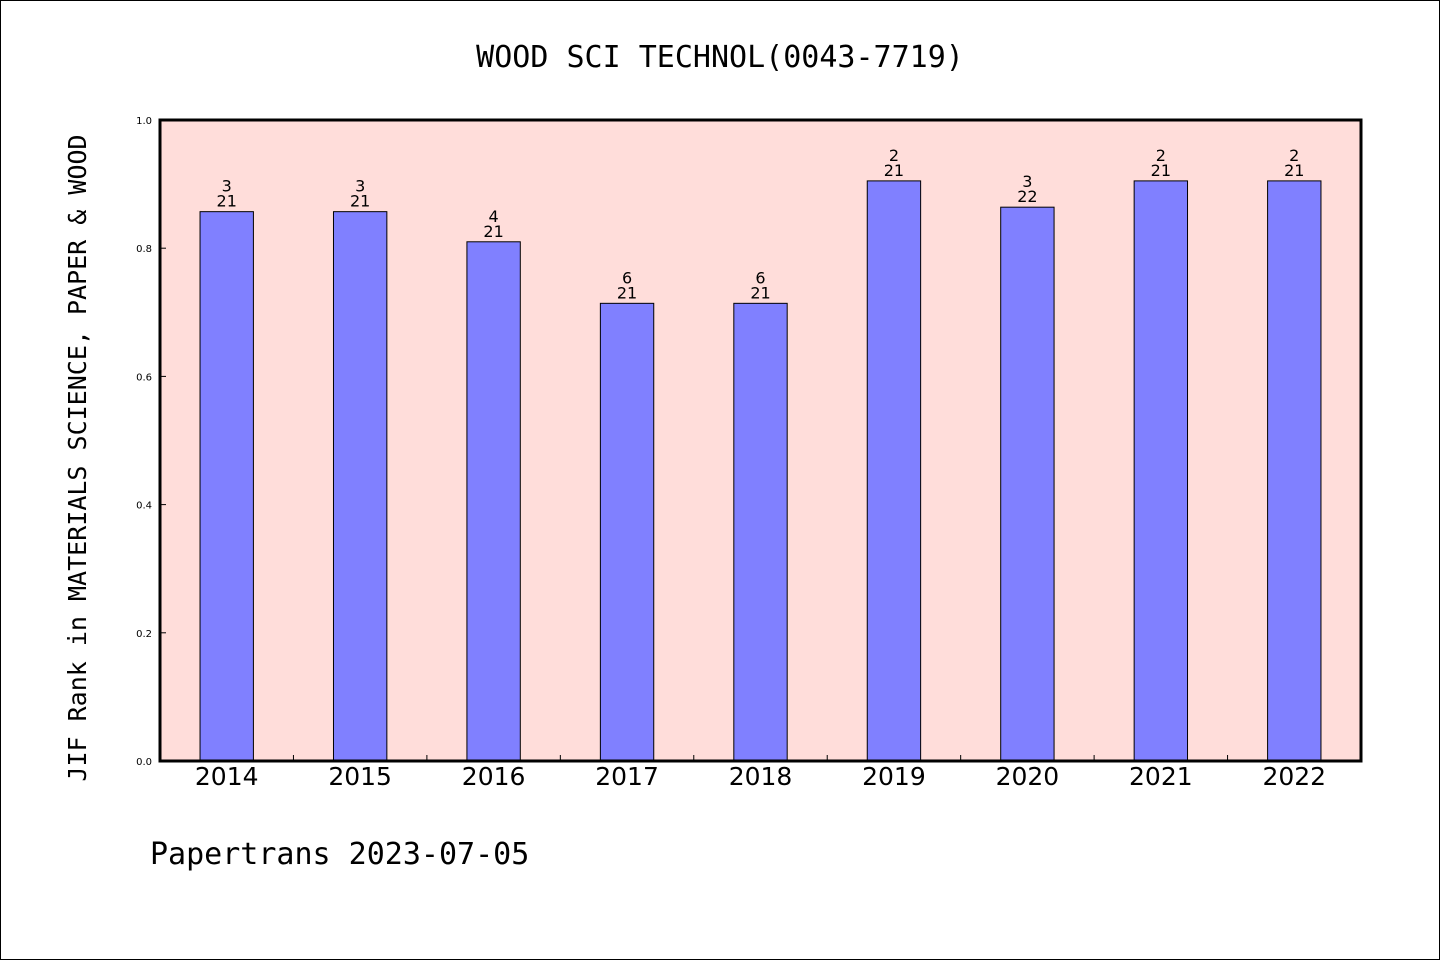 Image resolution: width=1440 pixels, height=960 pixels. Describe the element at coordinates (494, 216) in the screenshot. I see `bar-rank-label: 4` at that location.